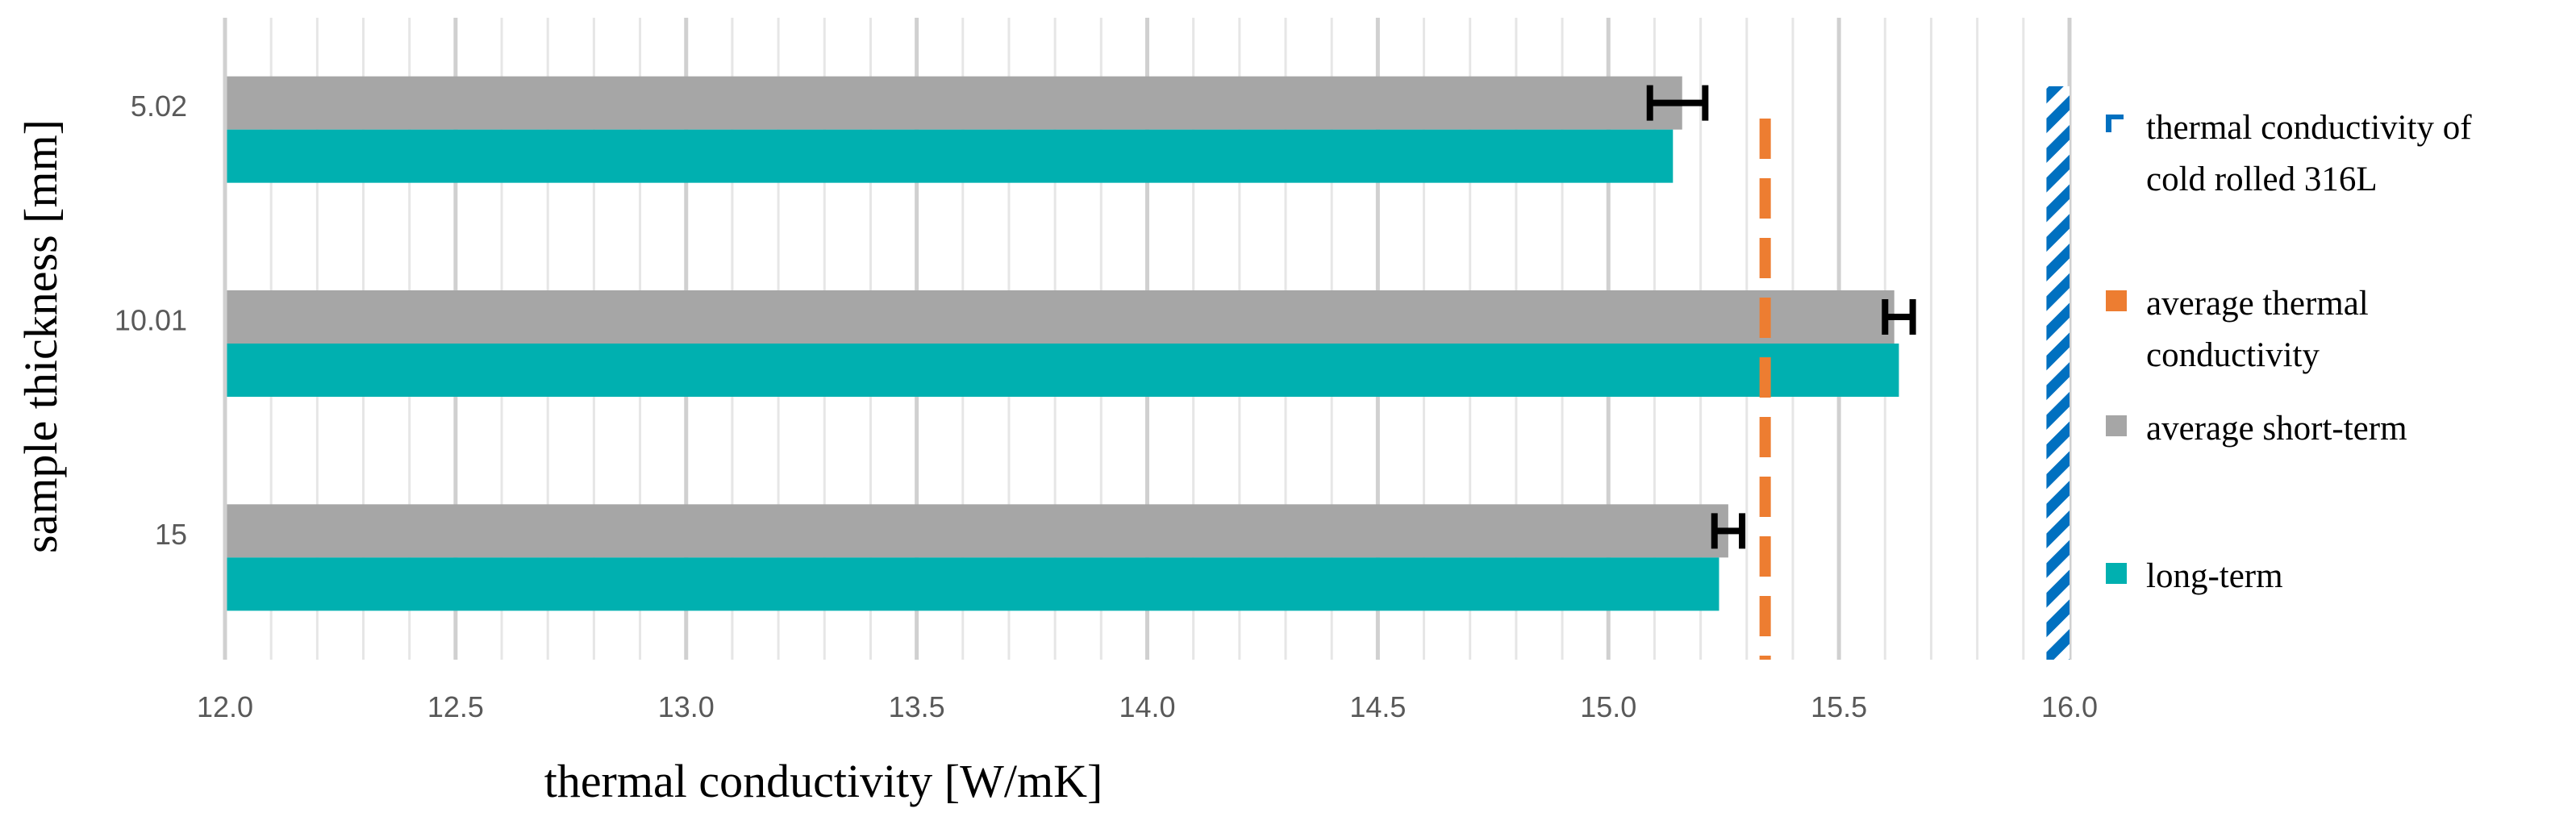  What do you see at coordinates (159, 106) in the screenshot?
I see `y-tick-label: 5.02` at bounding box center [159, 106].